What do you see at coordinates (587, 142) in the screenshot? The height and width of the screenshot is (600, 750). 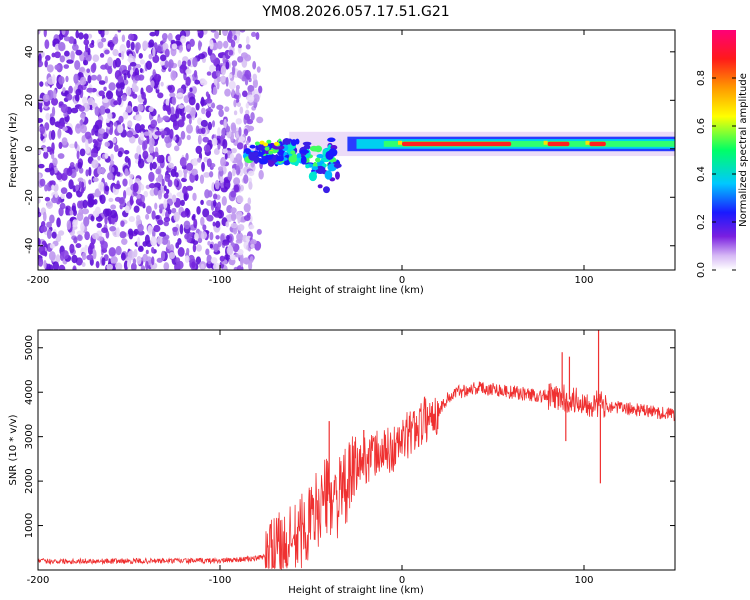 I see `signal-peak-edge` at bounding box center [587, 142].